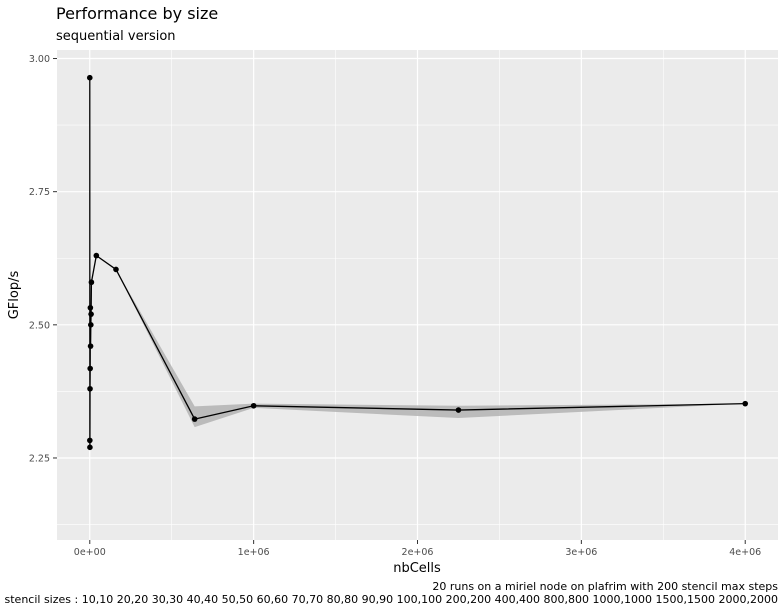  I want to click on x-tick-label: 0e+00, so click(90, 552).